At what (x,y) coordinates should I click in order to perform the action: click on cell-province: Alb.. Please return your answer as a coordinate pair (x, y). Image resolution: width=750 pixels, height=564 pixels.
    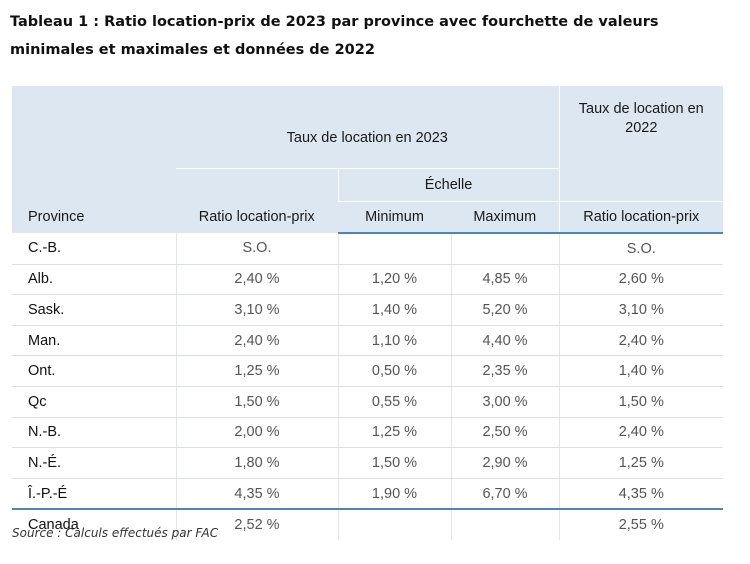
    Looking at the image, I should click on (94, 280).